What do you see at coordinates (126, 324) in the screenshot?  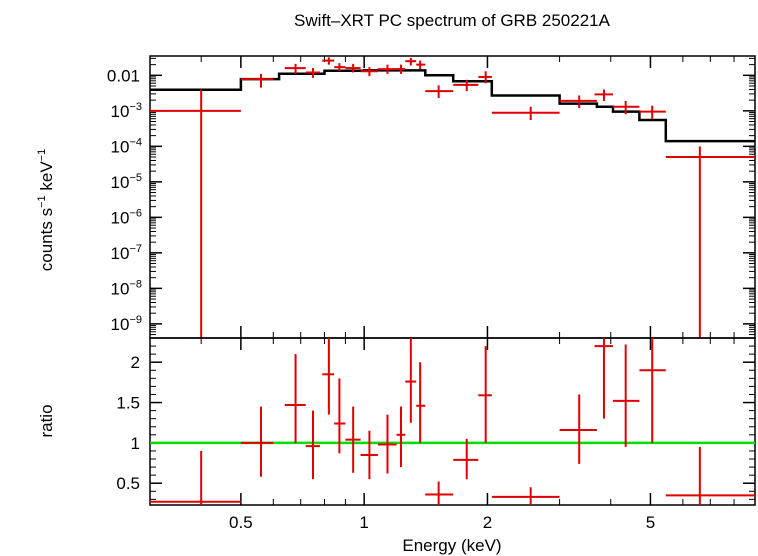 I see `spectrum-y-tick-label: 10⁻⁹` at bounding box center [126, 324].